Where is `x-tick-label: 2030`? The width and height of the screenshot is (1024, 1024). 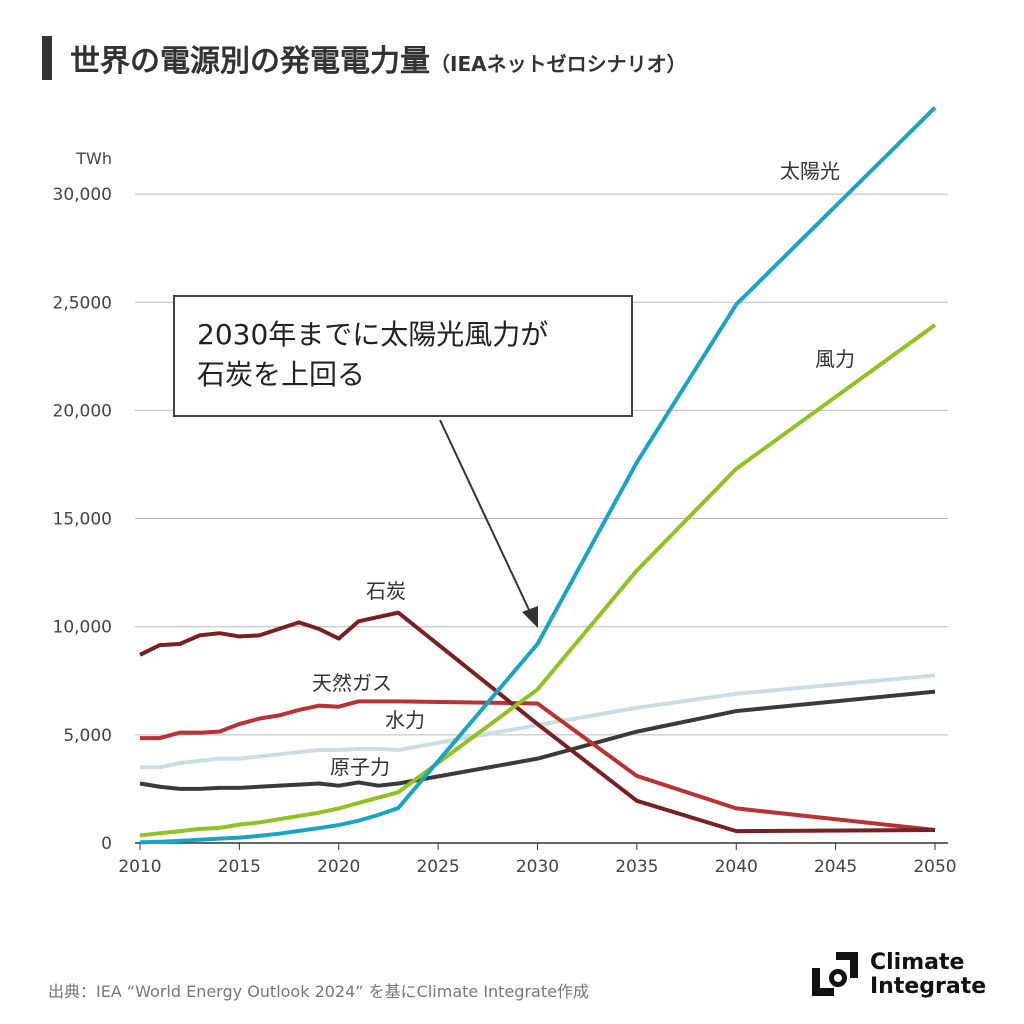 x-tick-label: 2030 is located at coordinates (537, 867).